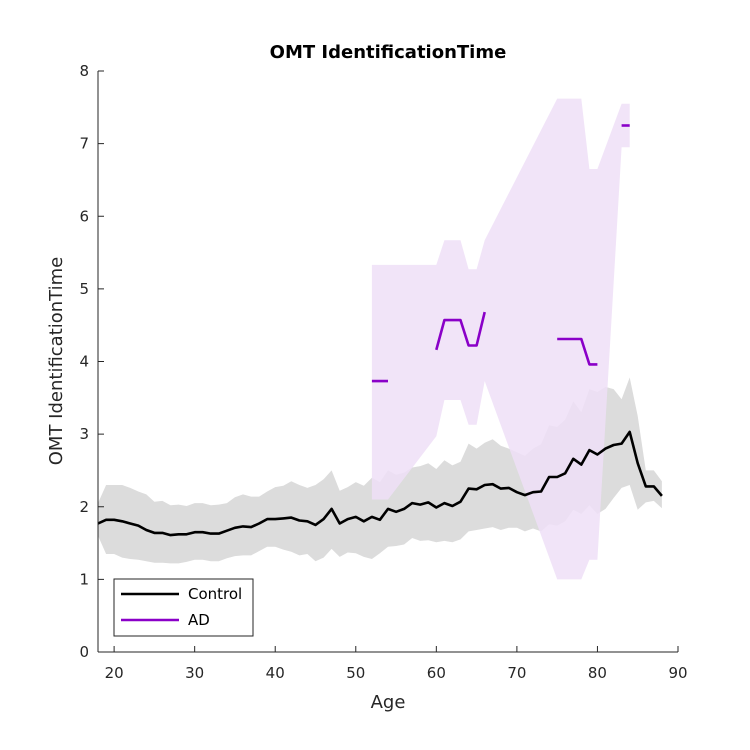 This screenshot has width=750, height=750. Describe the element at coordinates (84, 216) in the screenshot. I see `y-tick-label: 6` at that location.